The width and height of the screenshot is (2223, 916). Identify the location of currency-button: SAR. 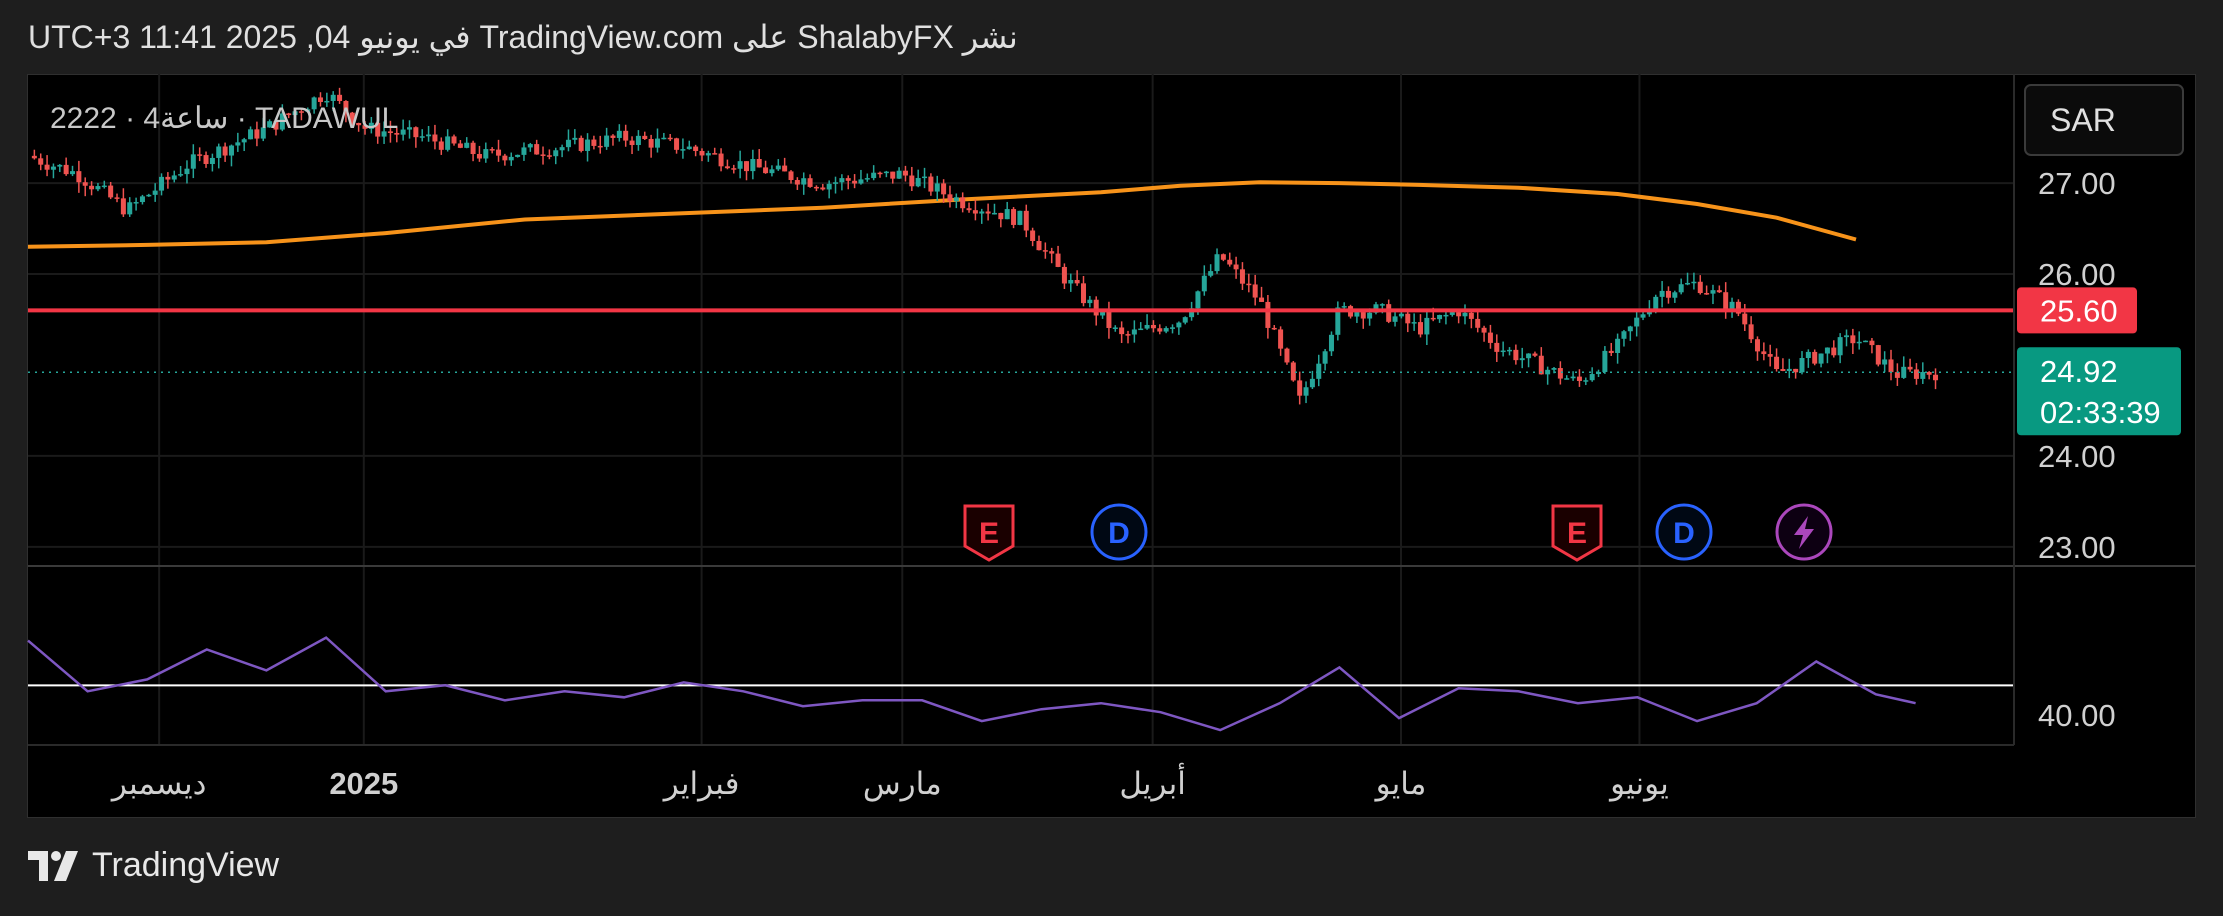
(2104, 120).